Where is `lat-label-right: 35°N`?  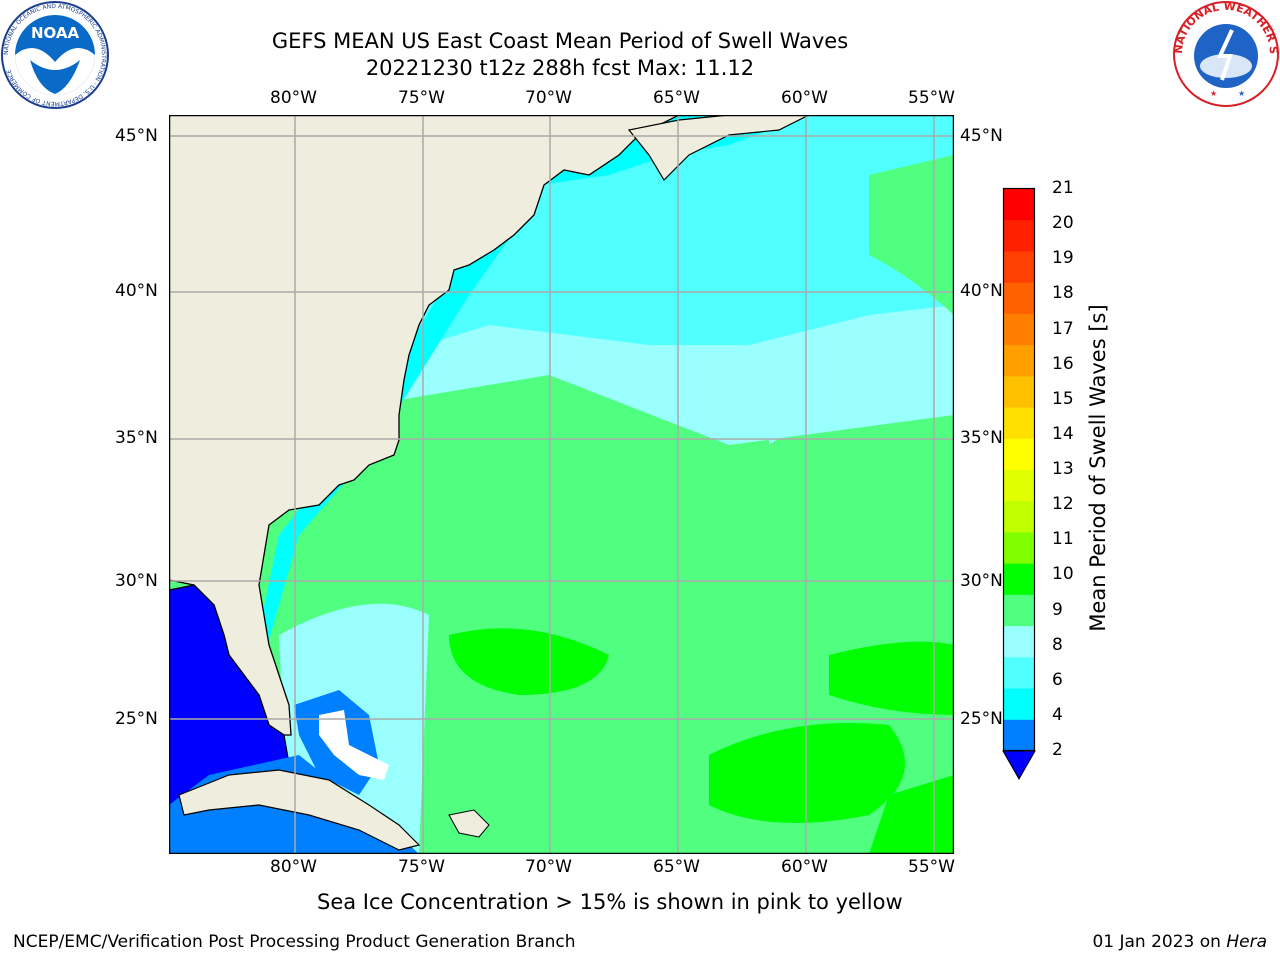
lat-label-right: 35°N is located at coordinates (981, 438).